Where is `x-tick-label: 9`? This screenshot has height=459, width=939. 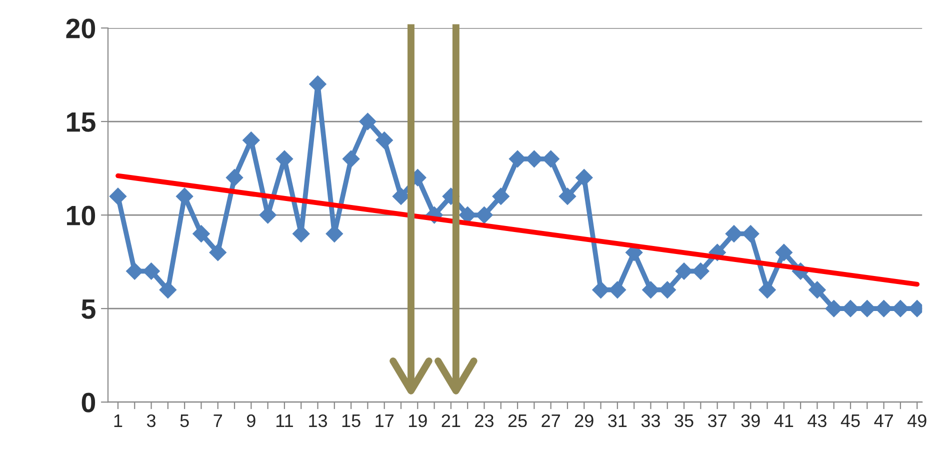
x-tick-label: 9 is located at coordinates (251, 421).